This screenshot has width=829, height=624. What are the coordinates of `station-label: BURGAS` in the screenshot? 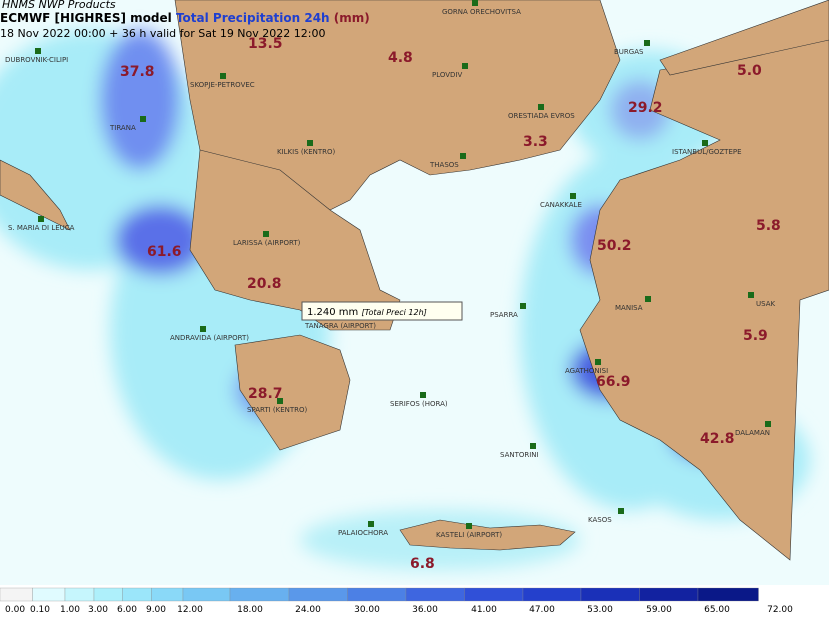 It's located at (629, 52).